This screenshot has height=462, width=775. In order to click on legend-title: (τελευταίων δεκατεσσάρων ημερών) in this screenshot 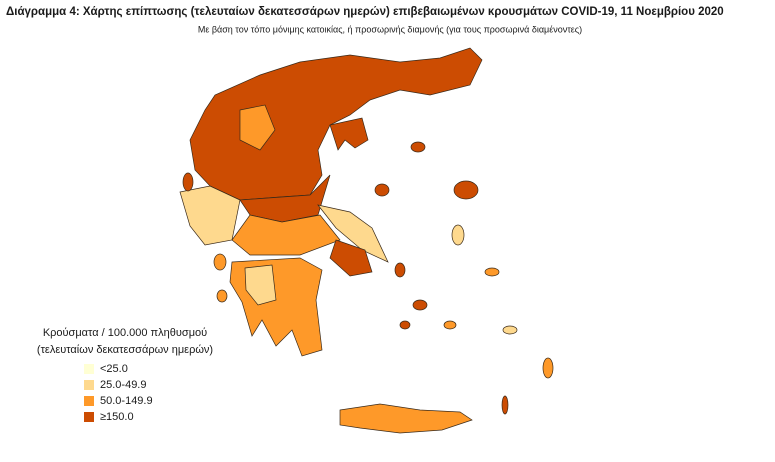, I will do `click(125, 350)`.